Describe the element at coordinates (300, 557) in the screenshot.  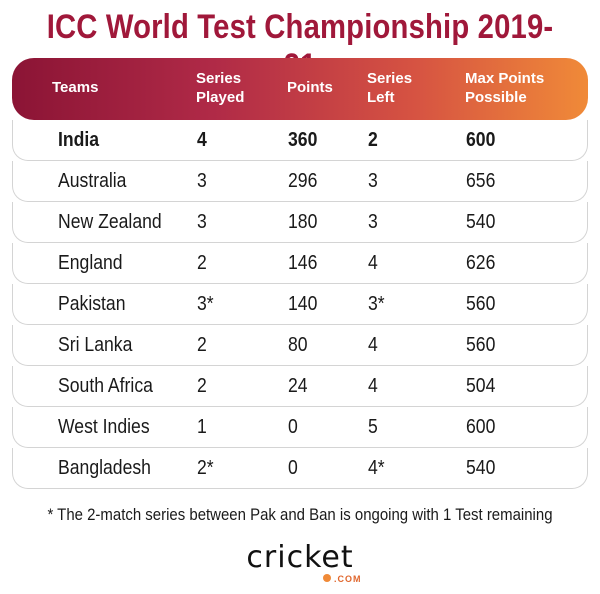
I see `logo-wordmark: cricket` at that location.